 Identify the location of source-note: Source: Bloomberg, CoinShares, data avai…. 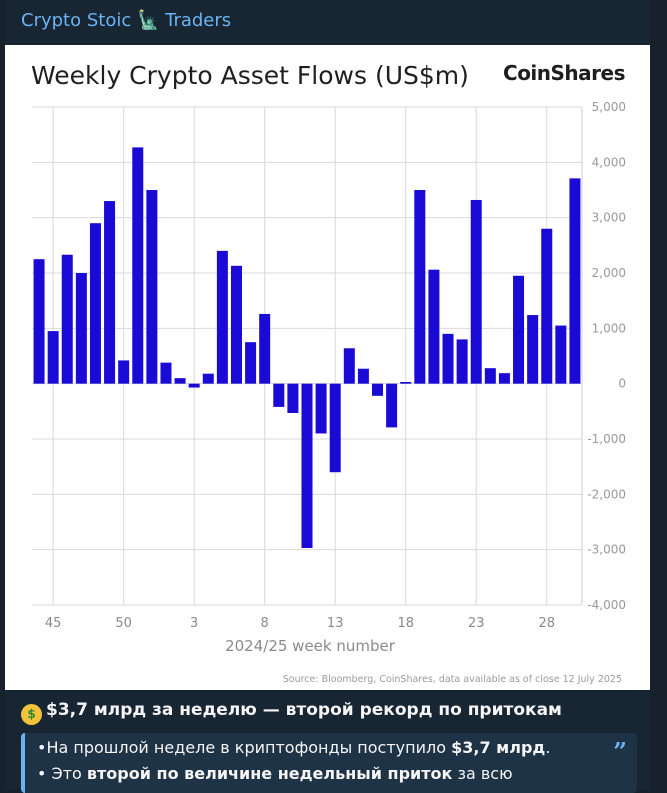
(452, 679).